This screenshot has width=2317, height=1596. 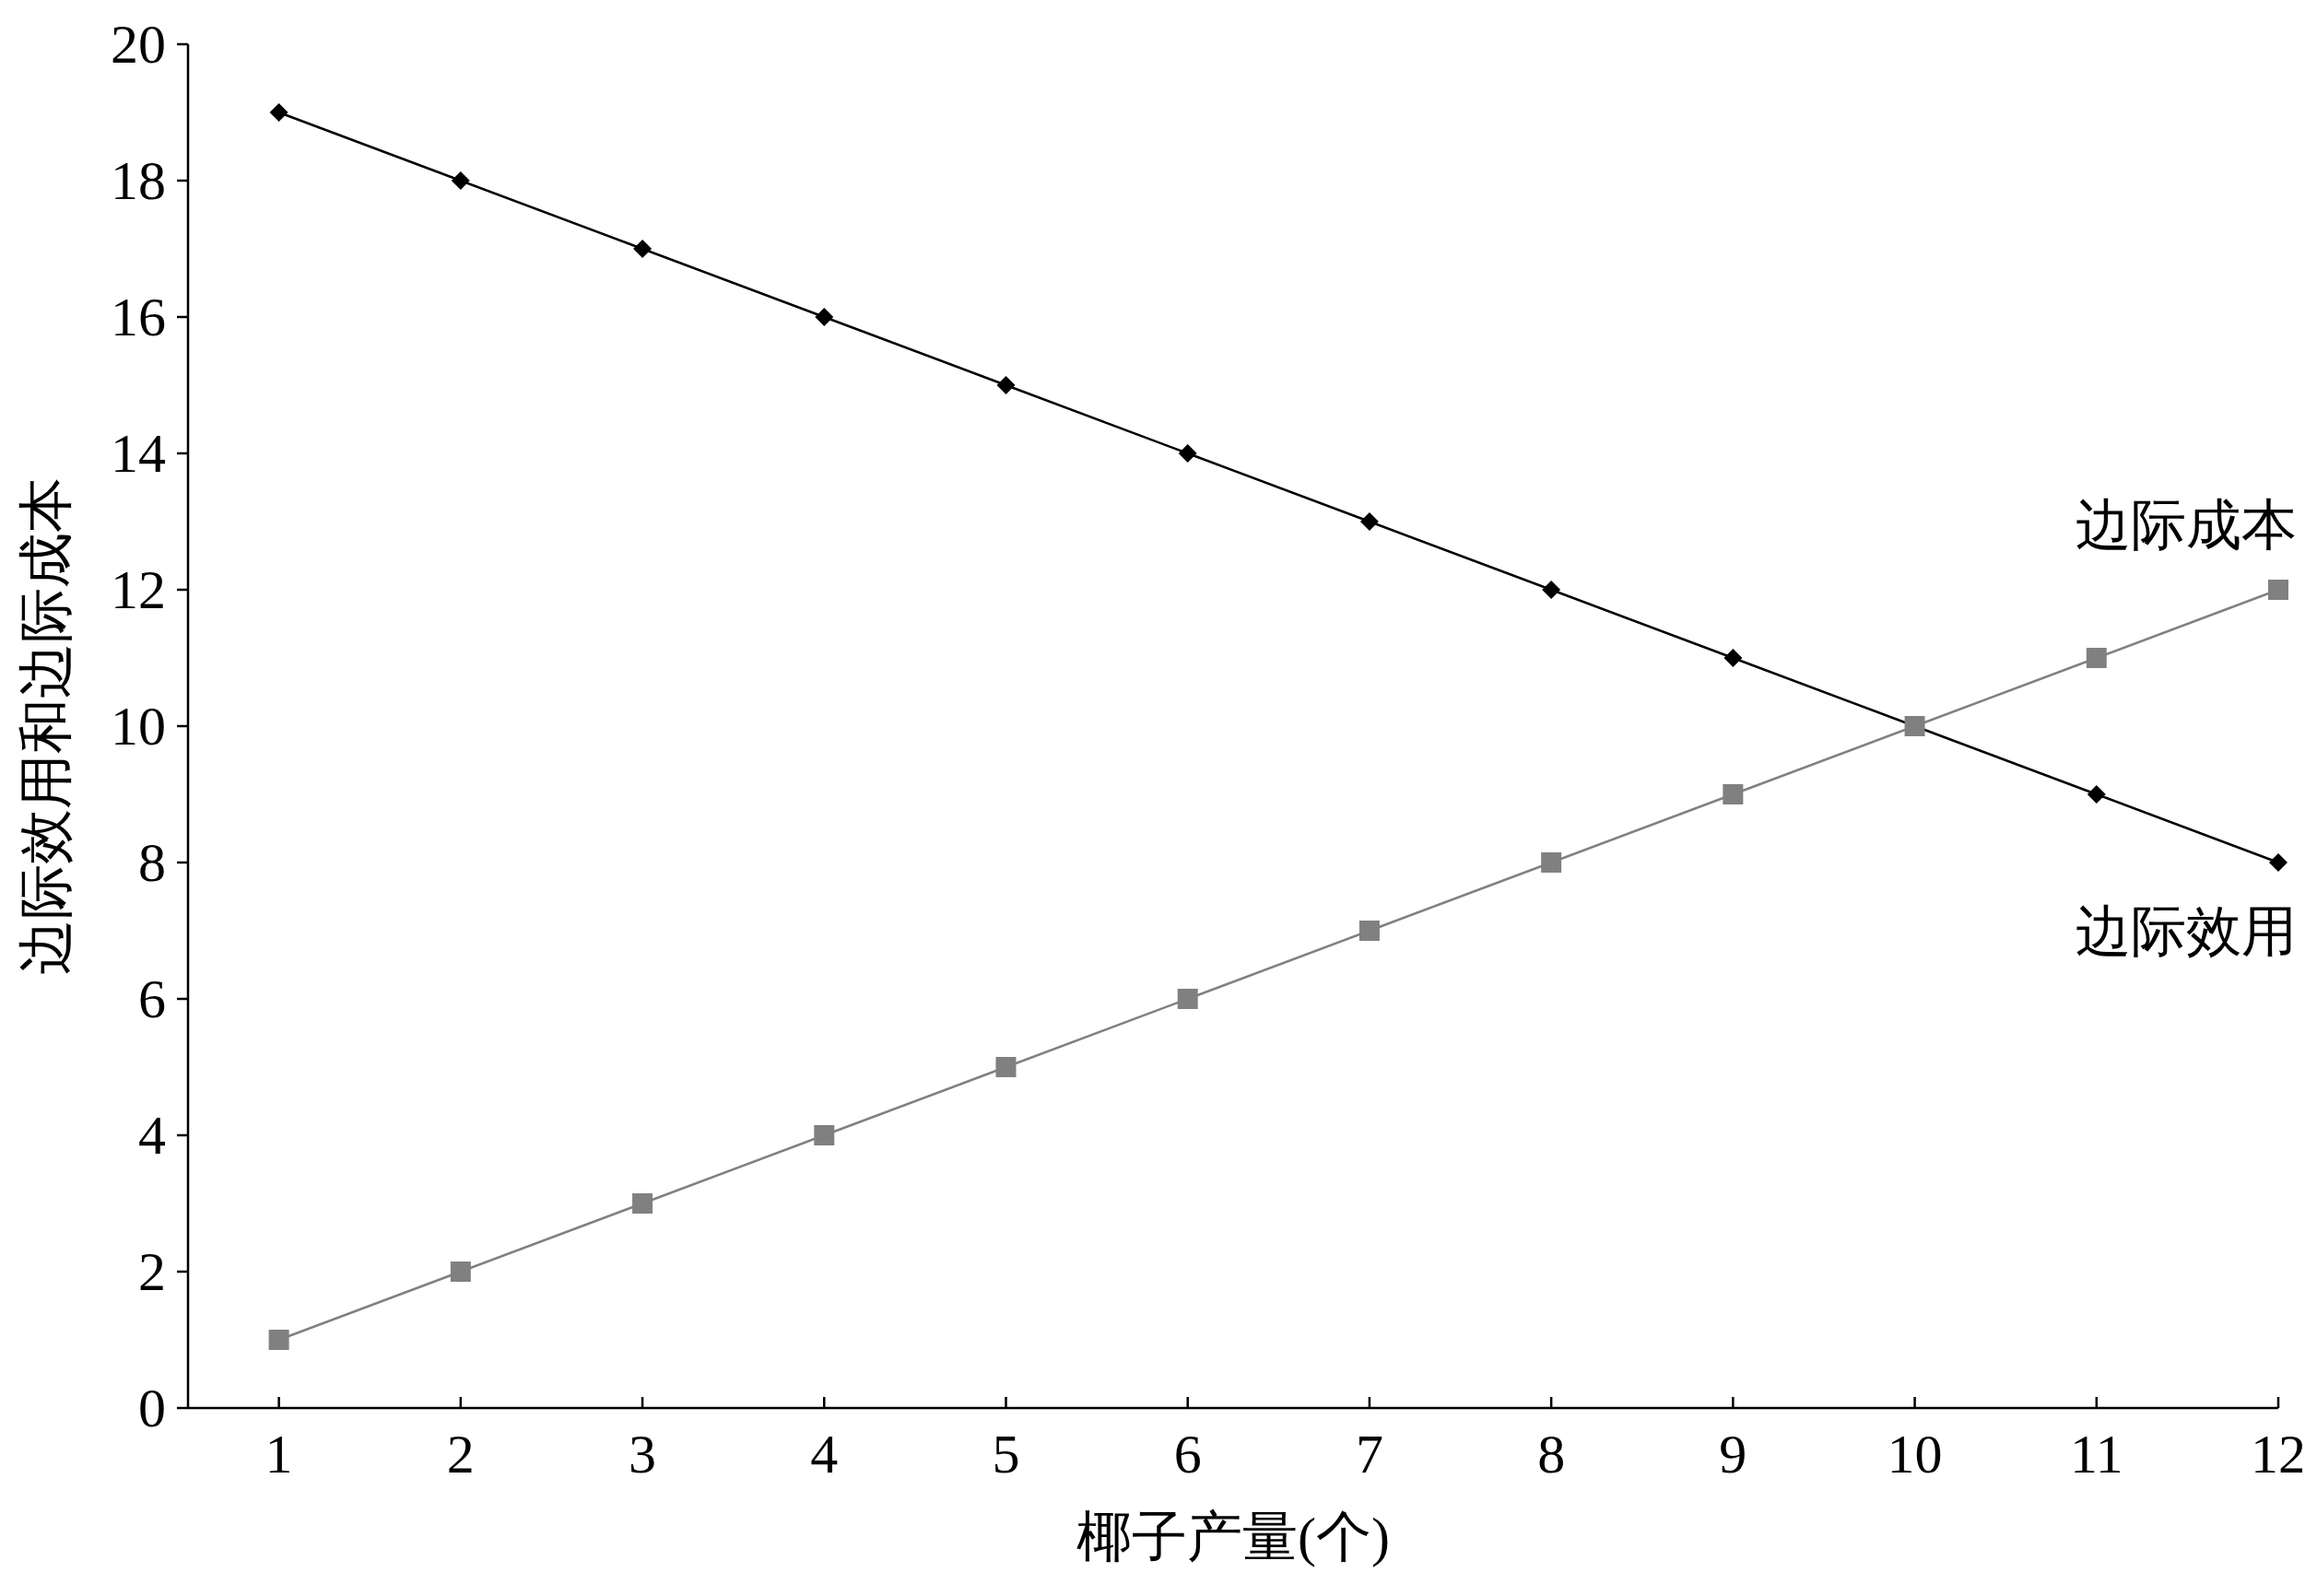 What do you see at coordinates (1915, 1455) in the screenshot?
I see `x-tick-label: 10` at bounding box center [1915, 1455].